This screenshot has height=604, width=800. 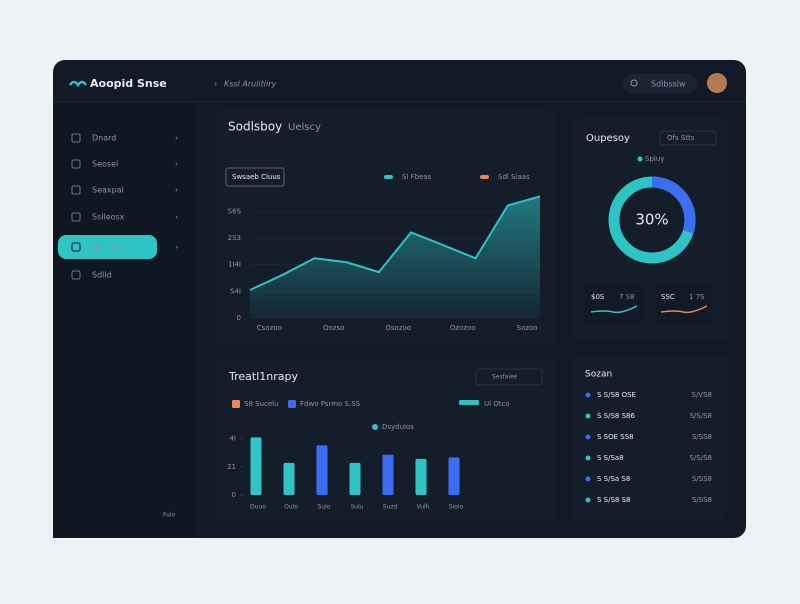 I want to click on y-tick-label: 4I, so click(x=232, y=439).